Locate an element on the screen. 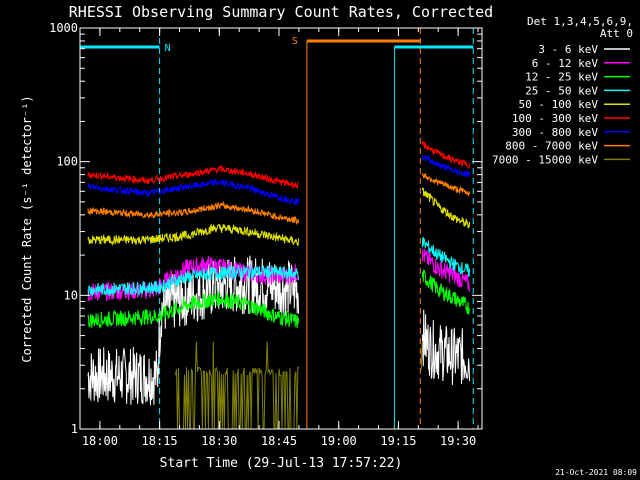  series-100-300kev is located at coordinates (279, 164).